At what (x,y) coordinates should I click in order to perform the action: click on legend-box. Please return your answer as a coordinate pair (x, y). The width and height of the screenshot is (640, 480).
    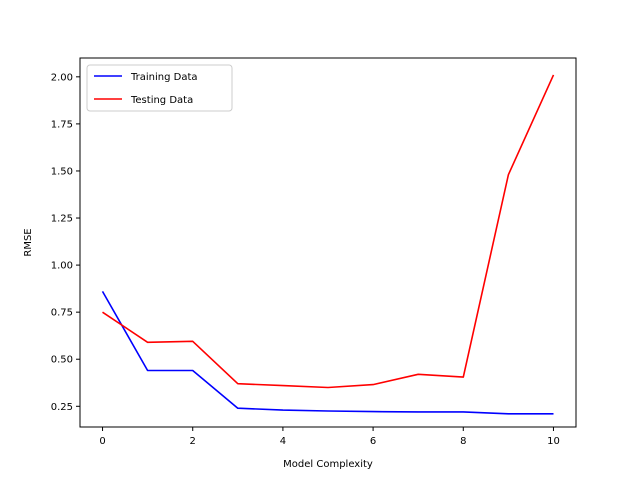
    Looking at the image, I should click on (159, 88).